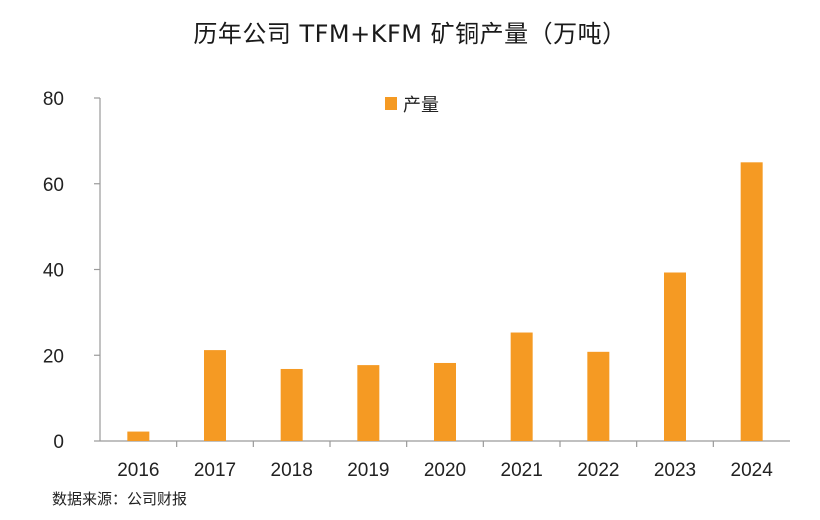 This screenshot has height=520, width=820. I want to click on bar-2024, so click(751, 301).